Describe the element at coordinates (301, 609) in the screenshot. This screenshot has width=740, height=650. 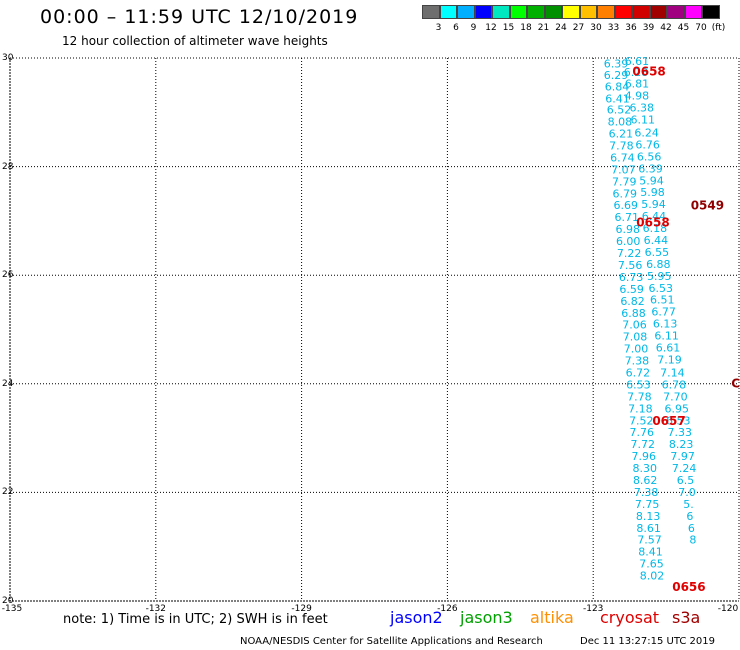
I see `longitude-label: -129` at that location.